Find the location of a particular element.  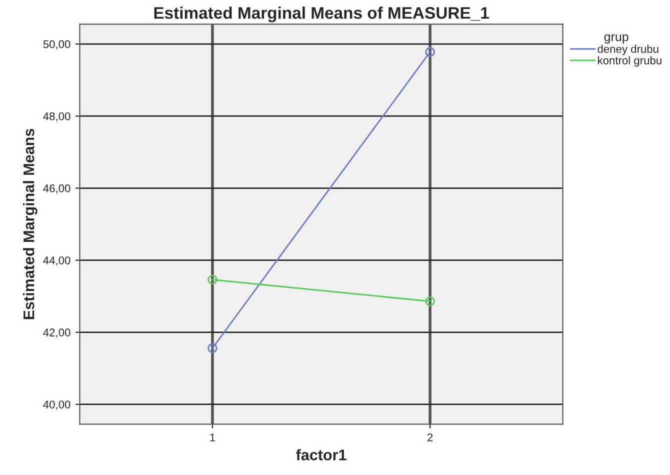

y-axis-title: Estimated Marginal Means is located at coordinates (30, 224).